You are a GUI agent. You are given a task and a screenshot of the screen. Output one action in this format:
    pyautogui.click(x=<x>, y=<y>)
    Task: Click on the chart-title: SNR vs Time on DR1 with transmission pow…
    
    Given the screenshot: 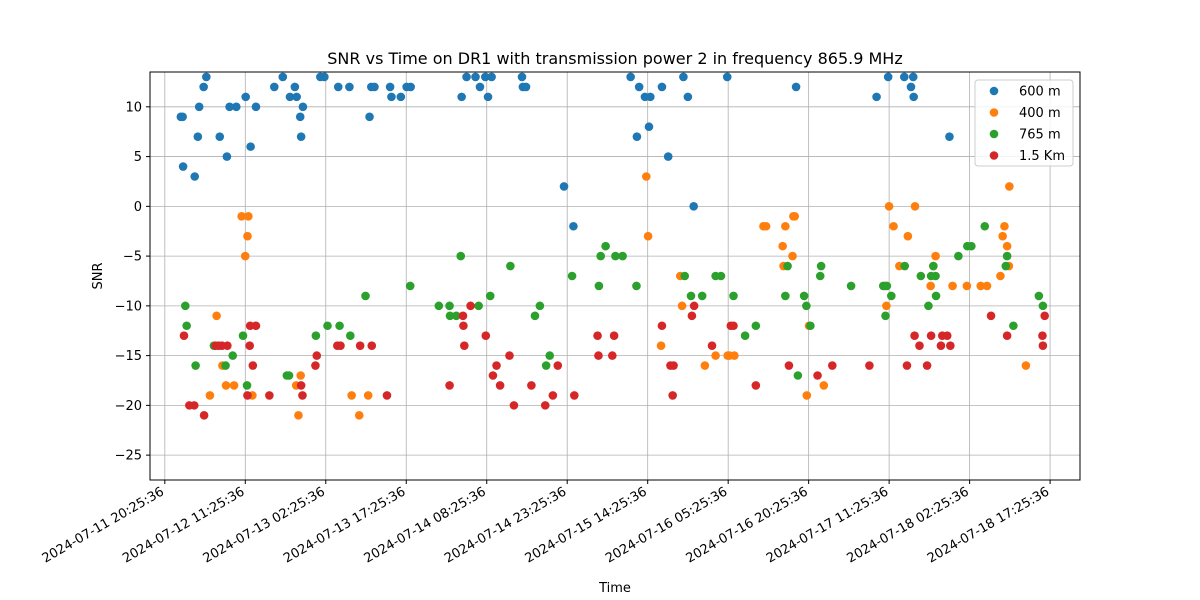 What is the action you would take?
    pyautogui.click(x=614, y=58)
    